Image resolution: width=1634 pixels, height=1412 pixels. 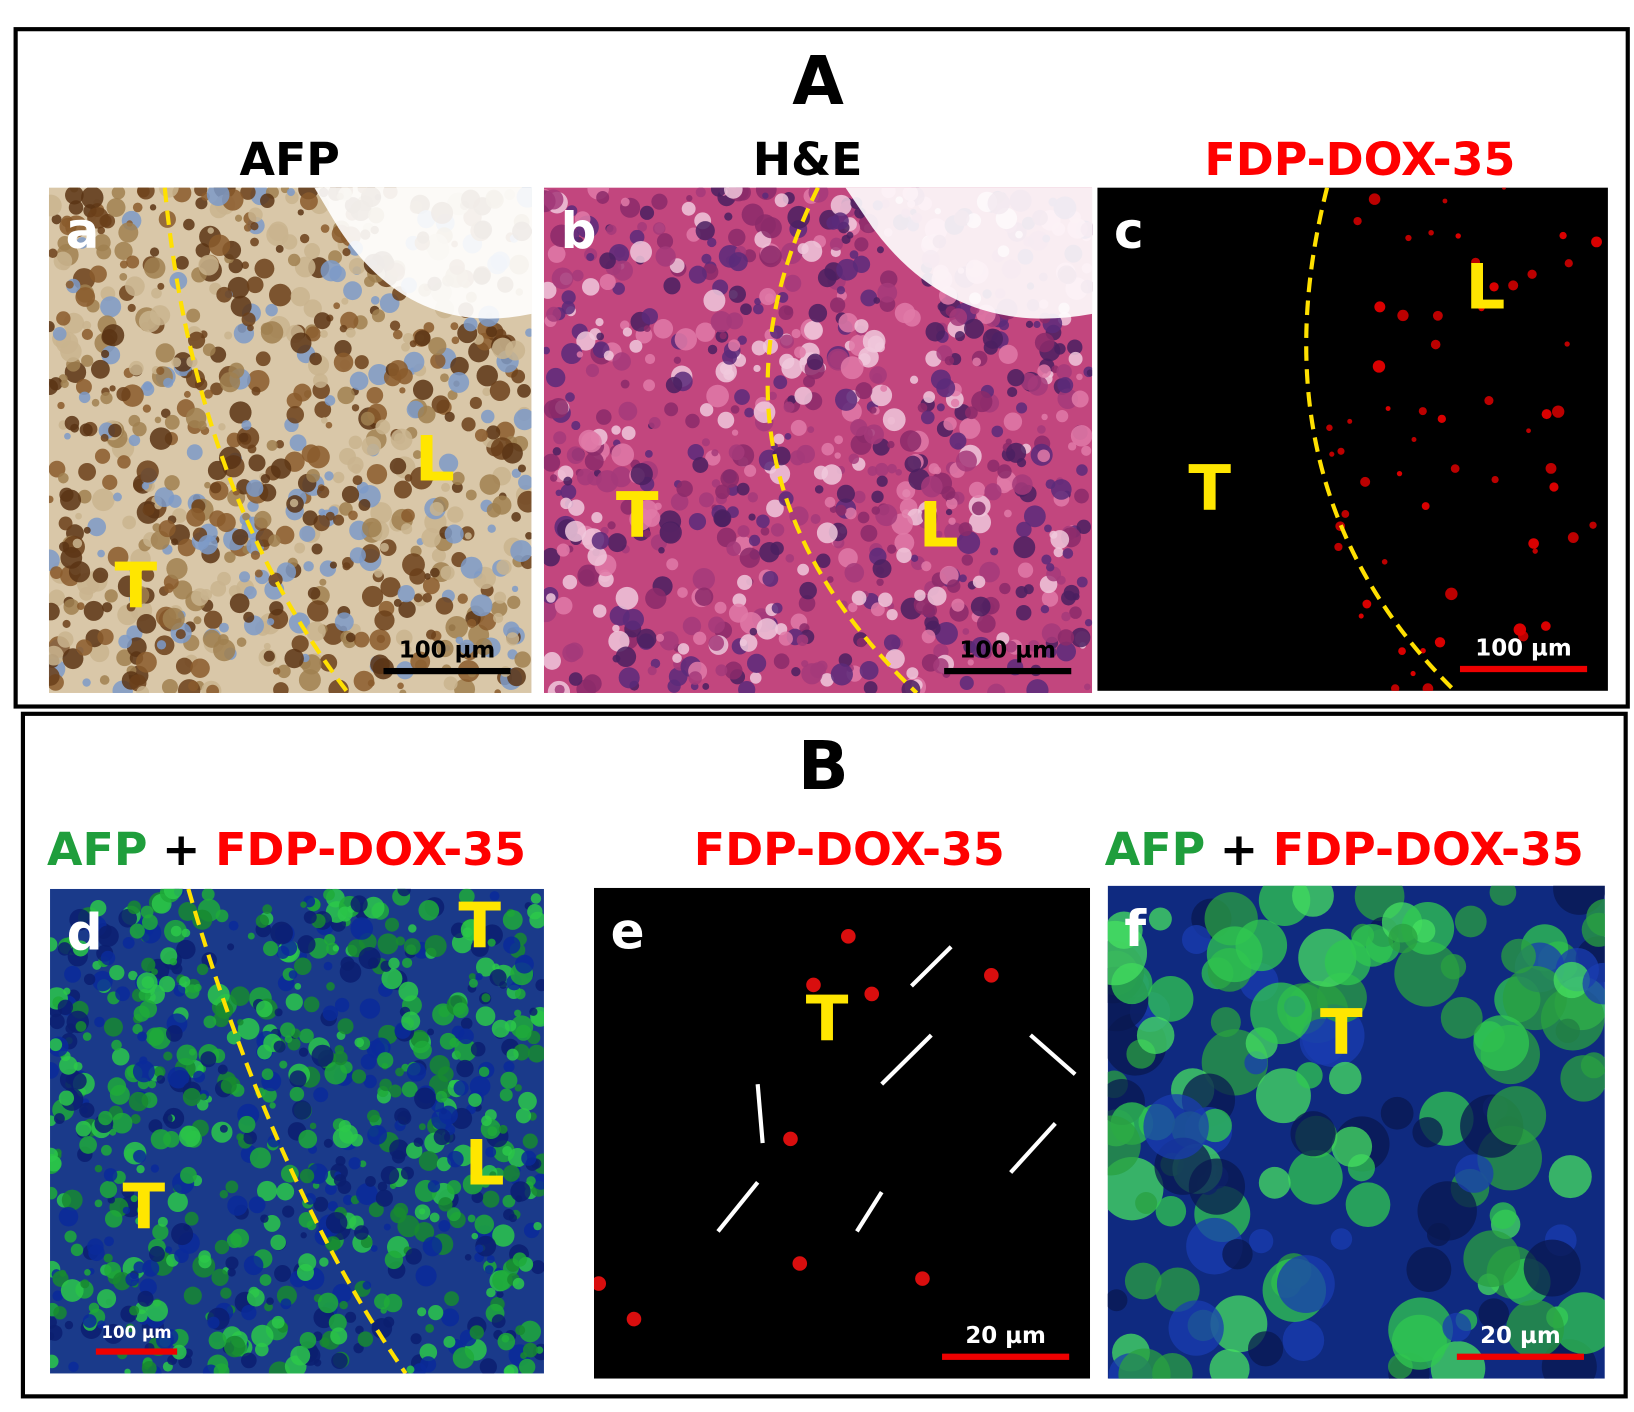 What do you see at coordinates (447, 671) in the screenshot?
I see `scale-bar` at bounding box center [447, 671].